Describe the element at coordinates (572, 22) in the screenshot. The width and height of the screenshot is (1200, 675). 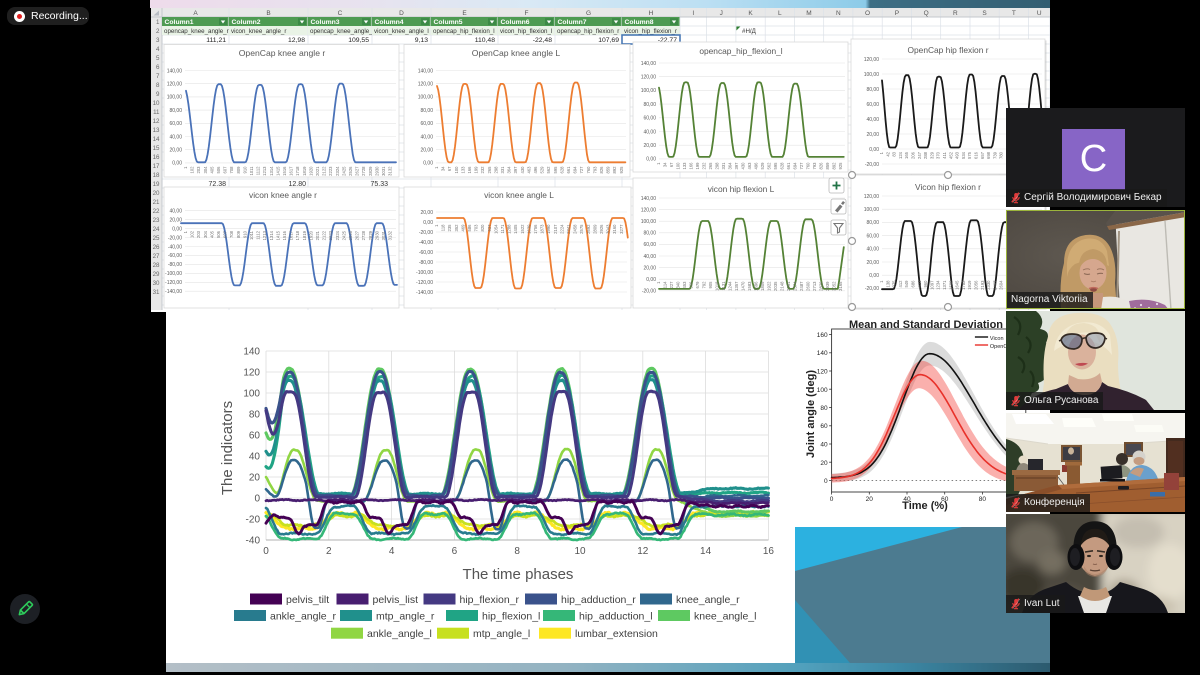
I see `svg-text: Column7` at that location.